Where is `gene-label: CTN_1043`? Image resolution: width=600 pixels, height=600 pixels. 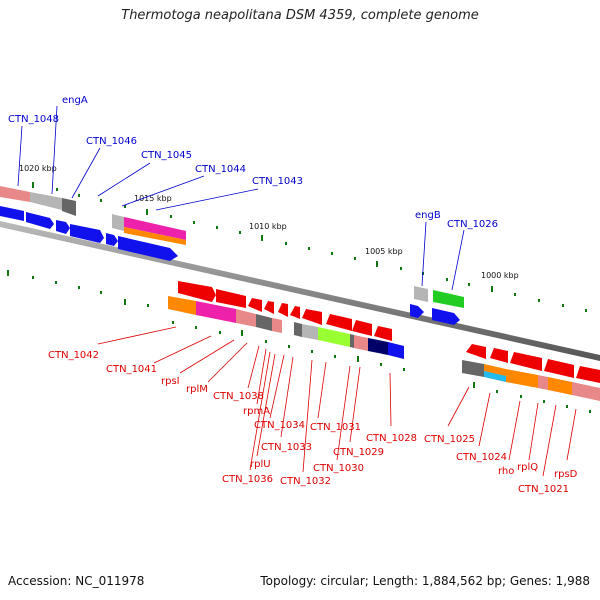 gene-label: CTN_1043 is located at coordinates (277, 181).